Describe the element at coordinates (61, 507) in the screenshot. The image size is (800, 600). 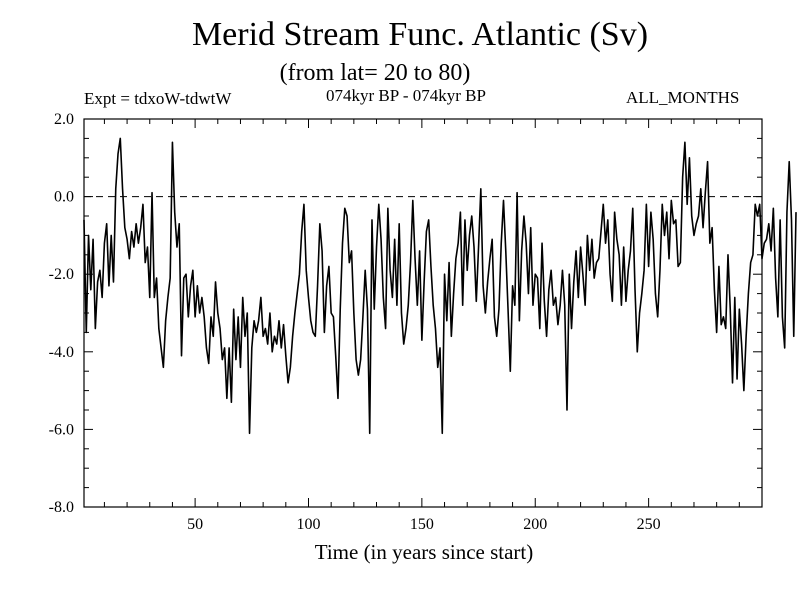
I see `y-tick-label: -8.0` at that location.